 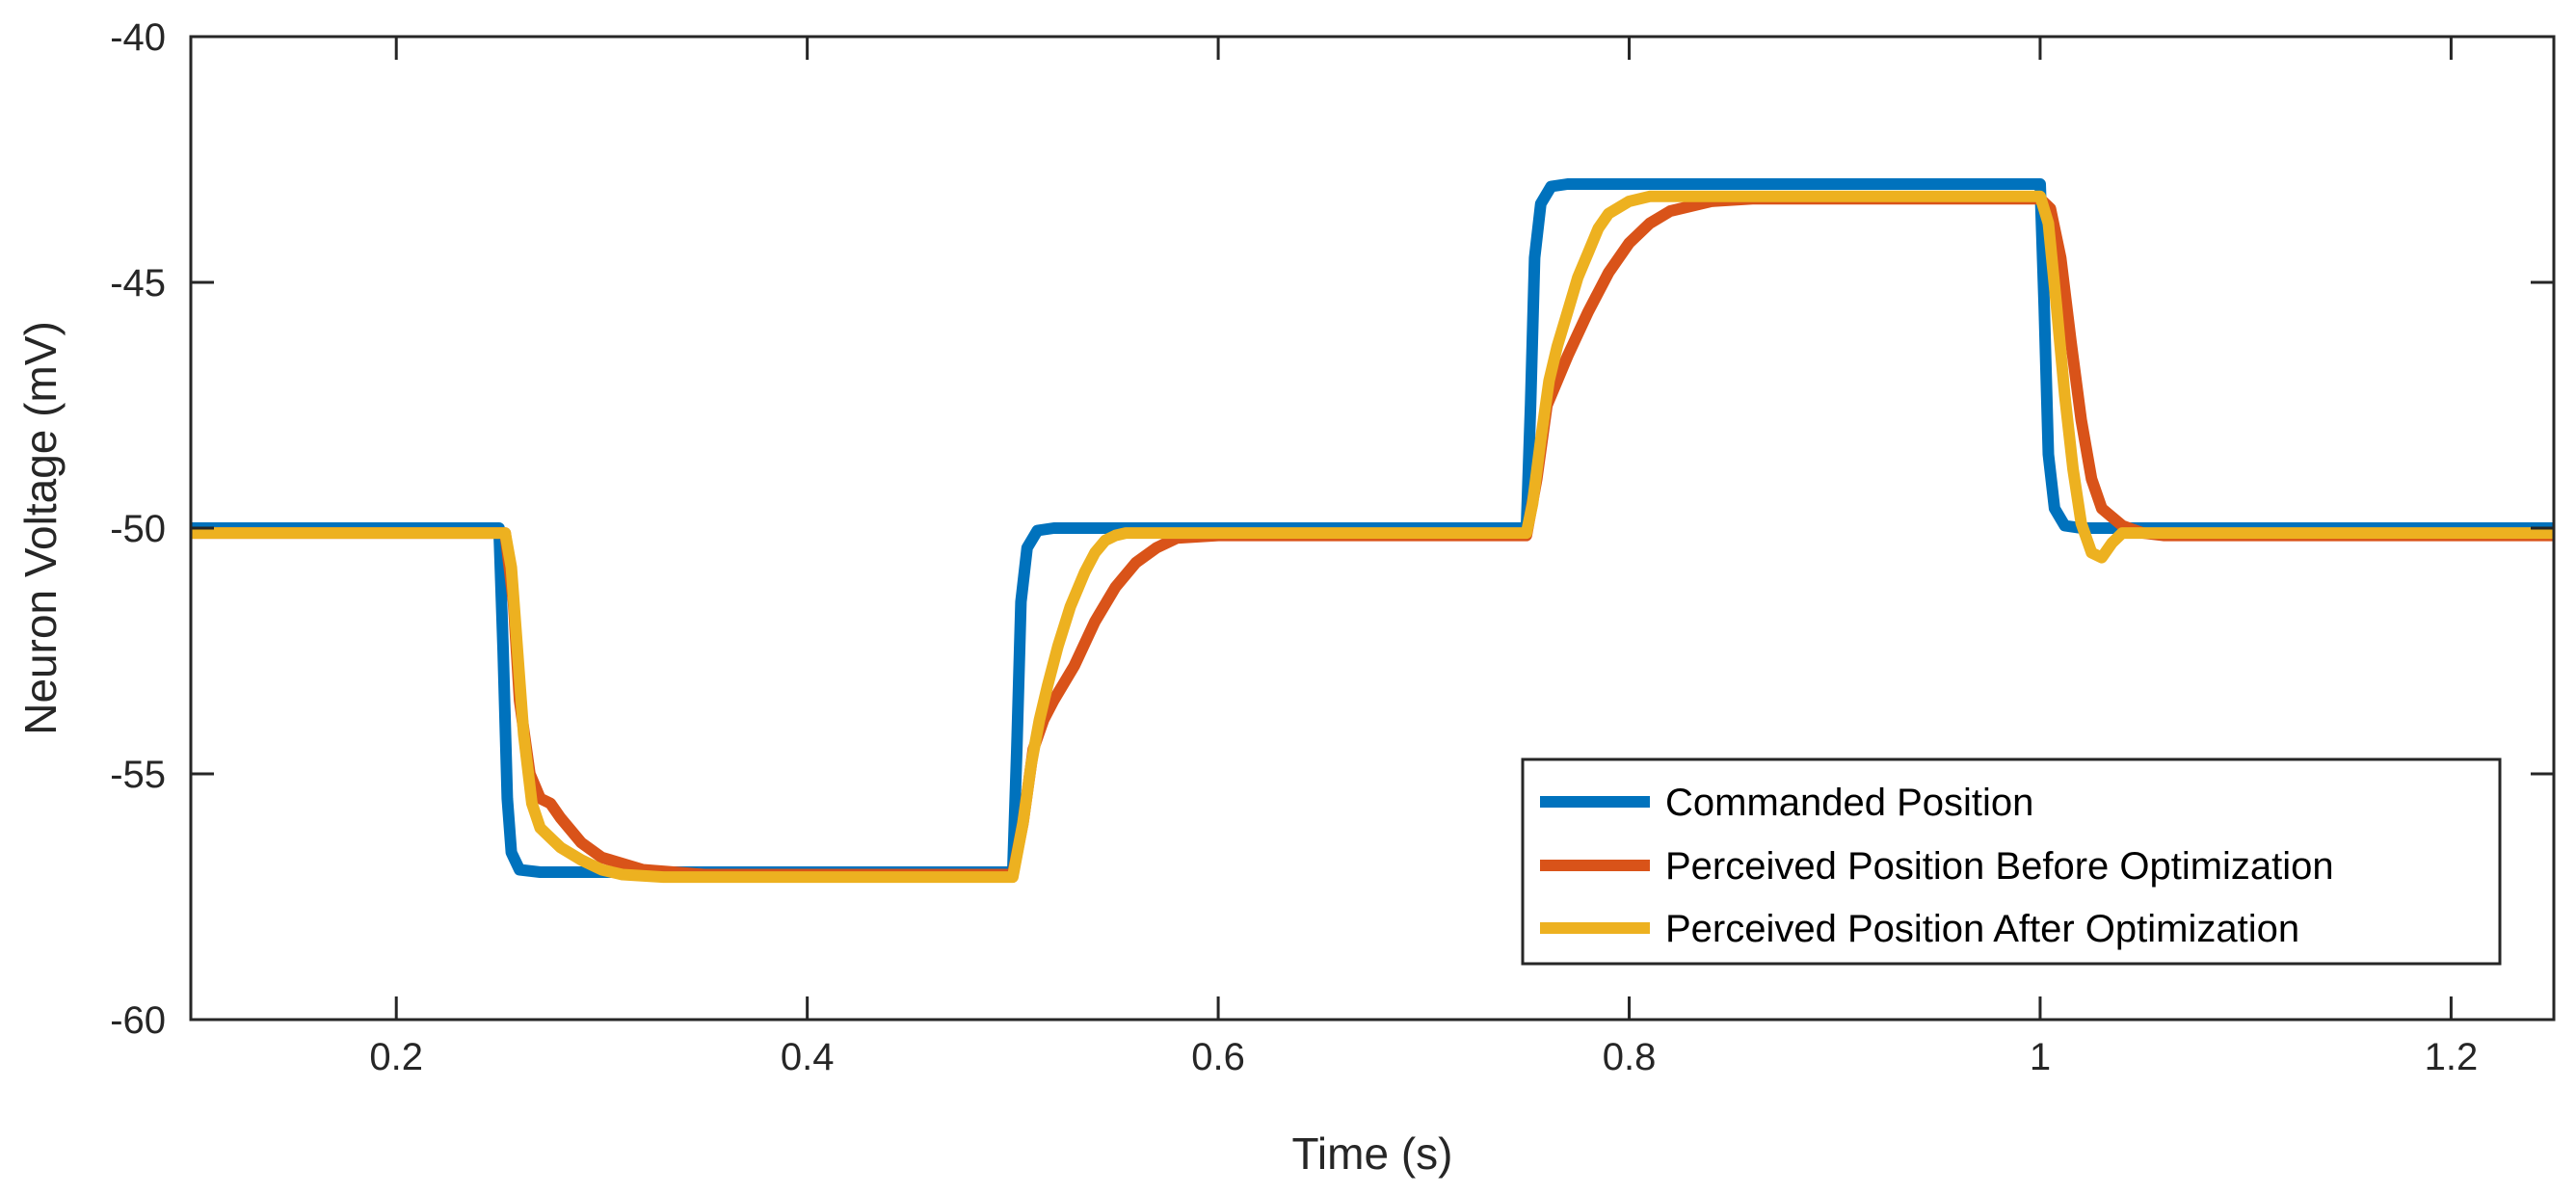 What do you see at coordinates (1982, 929) in the screenshot?
I see `legend-label-3: Perceived Position After Optimization` at bounding box center [1982, 929].